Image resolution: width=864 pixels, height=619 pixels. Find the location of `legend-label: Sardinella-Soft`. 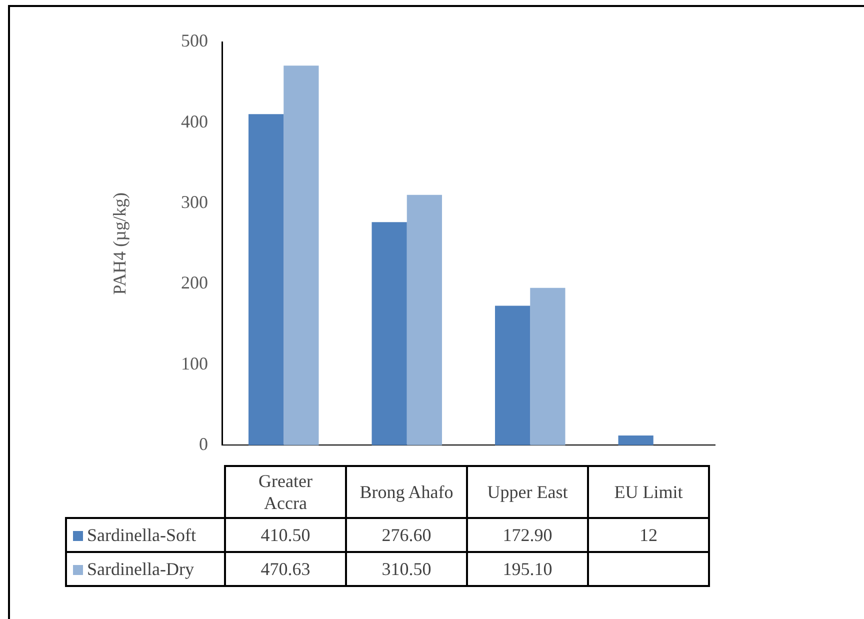

legend-label: Sardinella-Soft is located at coordinates (145, 535).